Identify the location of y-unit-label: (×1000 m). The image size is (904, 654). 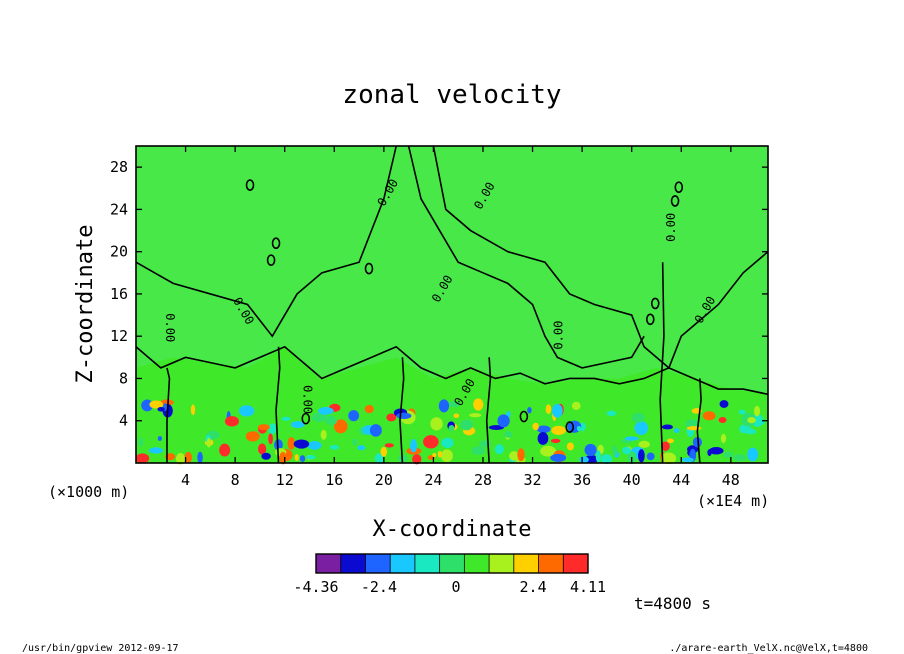
(88, 492).